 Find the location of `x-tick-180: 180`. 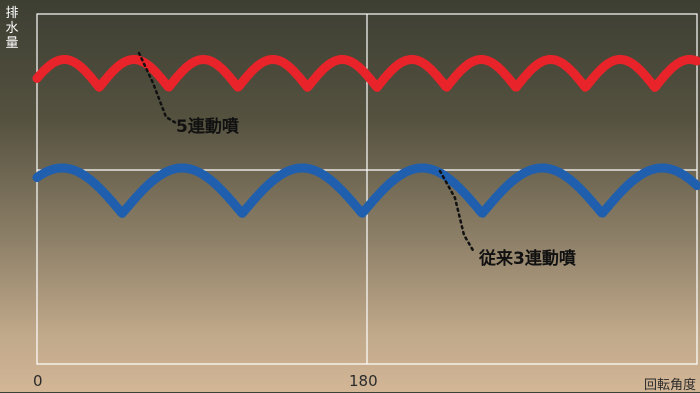

x-tick-180: 180 is located at coordinates (363, 381).